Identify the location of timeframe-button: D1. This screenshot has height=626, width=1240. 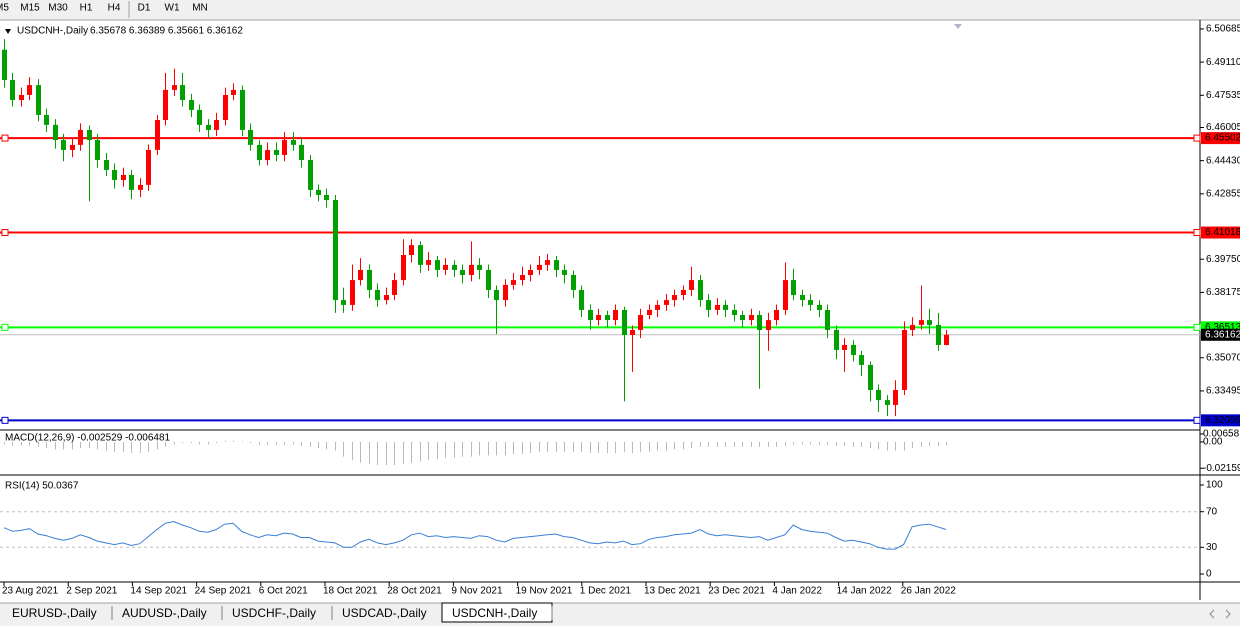
(144, 8).